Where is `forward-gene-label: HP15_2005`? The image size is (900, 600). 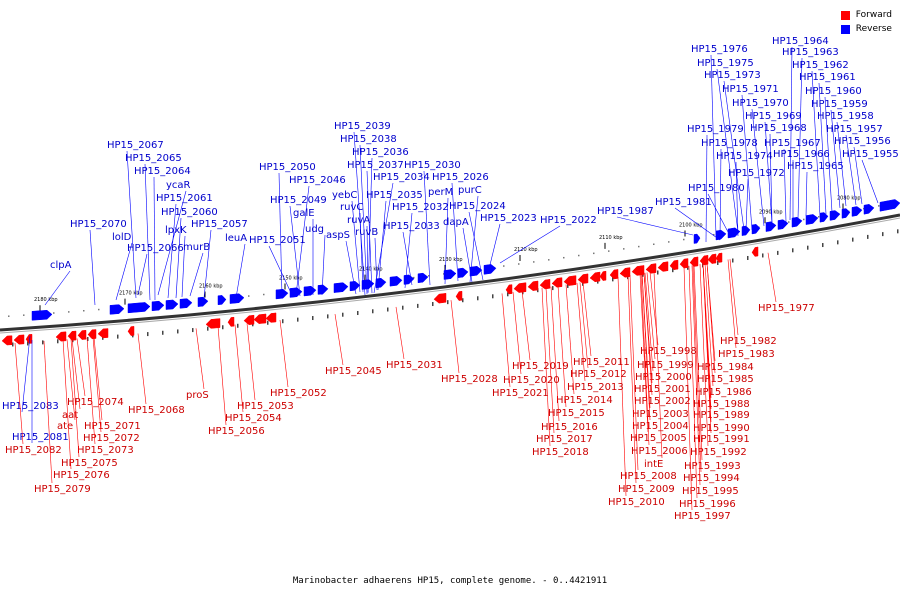 forward-gene-label: HP15_2005 is located at coordinates (658, 438).